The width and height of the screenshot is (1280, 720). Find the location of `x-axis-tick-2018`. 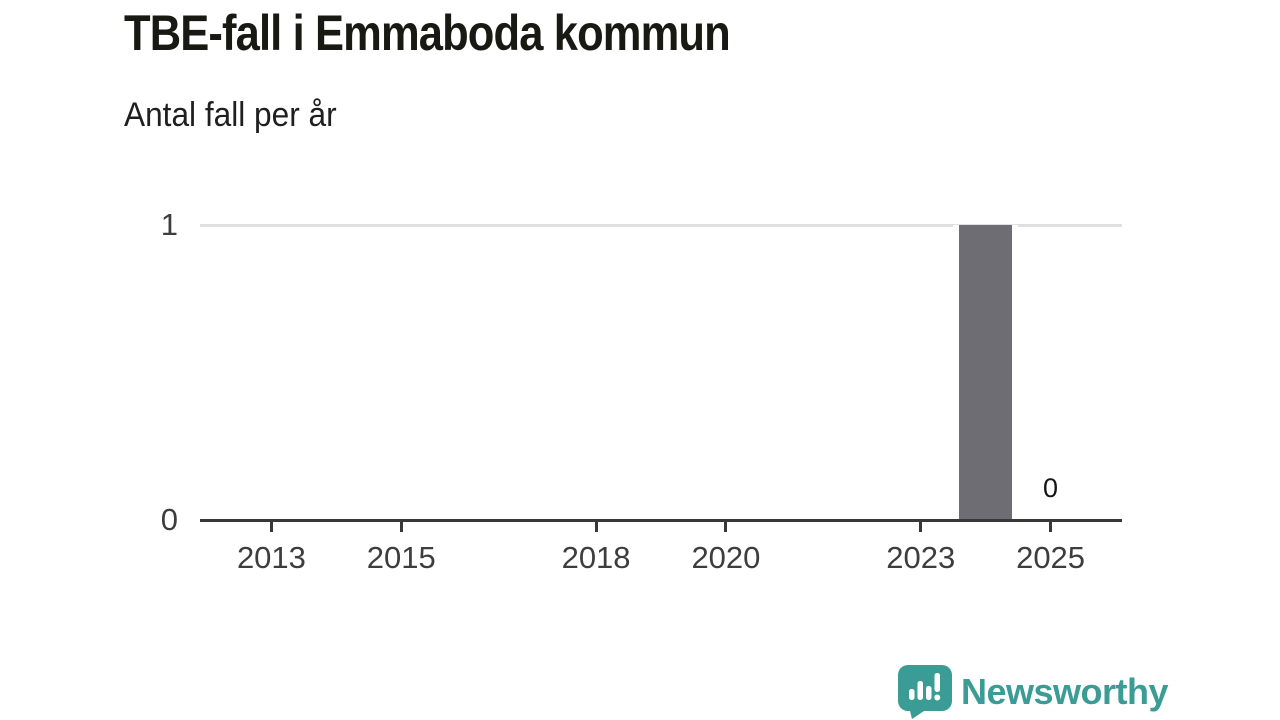

x-axis-tick-2018 is located at coordinates (596, 526).